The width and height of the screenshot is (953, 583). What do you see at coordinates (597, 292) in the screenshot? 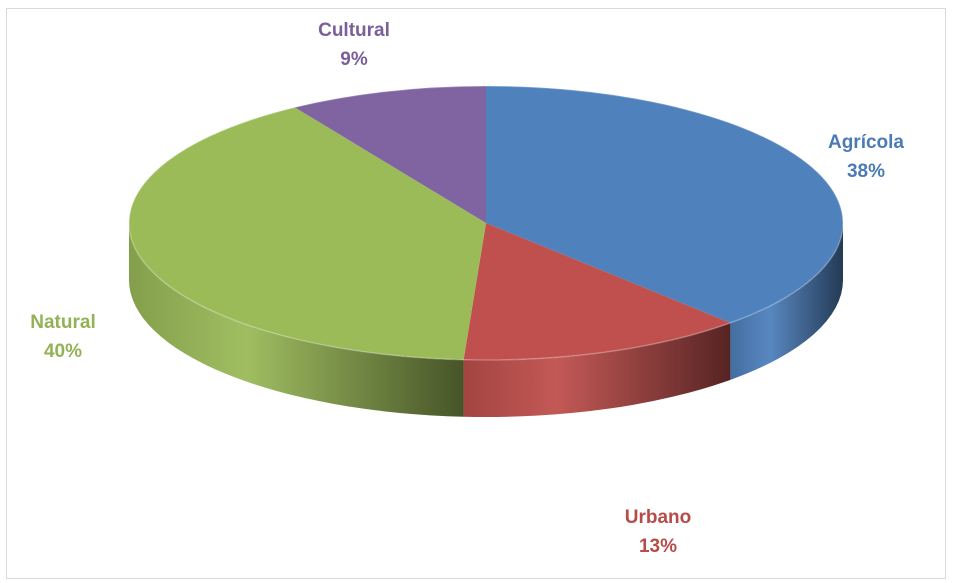
I see `slice-urbano` at bounding box center [597, 292].